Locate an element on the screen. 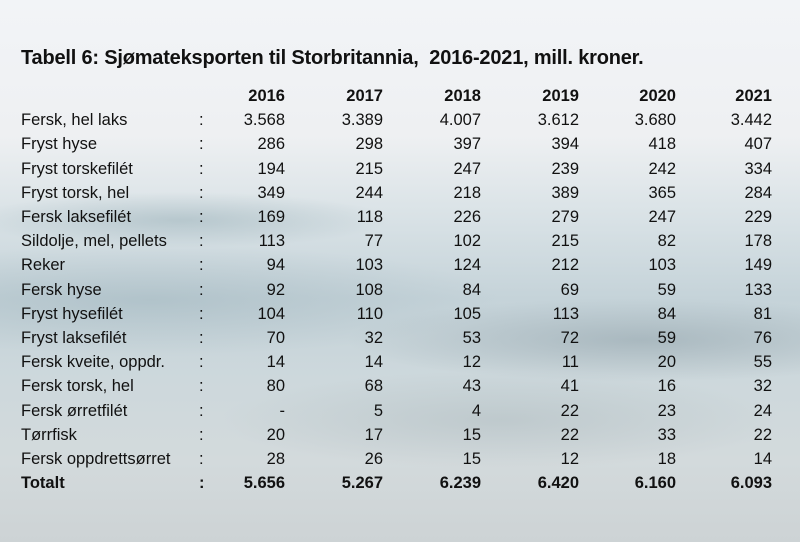 This screenshot has height=542, width=800. cell-value: 43 is located at coordinates (471, 386).